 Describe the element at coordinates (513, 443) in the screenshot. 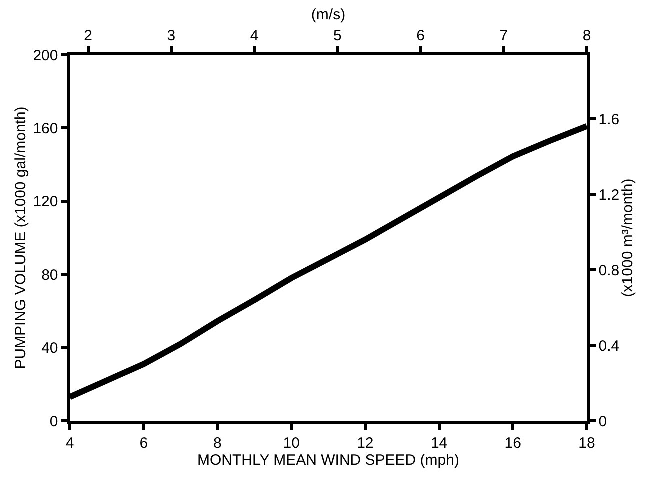

I see `x-tick-label: 16` at that location.